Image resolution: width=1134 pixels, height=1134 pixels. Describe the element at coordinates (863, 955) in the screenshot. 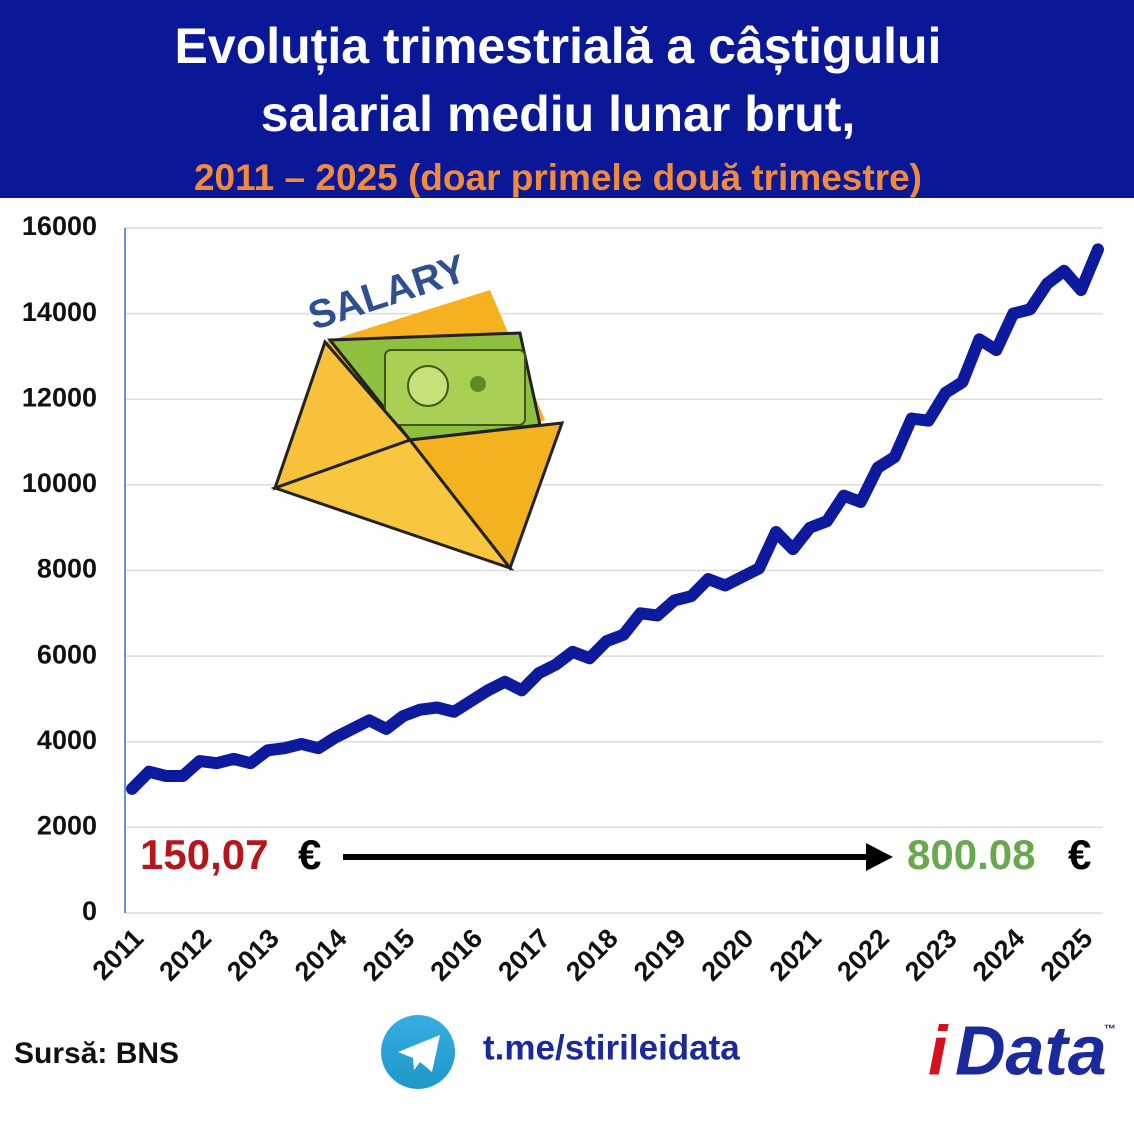

I see `x-tick-label: 2022` at that location.